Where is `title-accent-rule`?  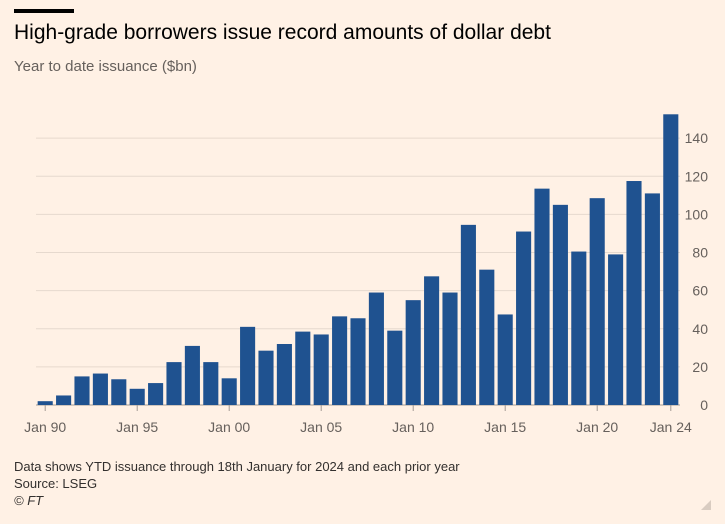
title-accent-rule is located at coordinates (44, 11).